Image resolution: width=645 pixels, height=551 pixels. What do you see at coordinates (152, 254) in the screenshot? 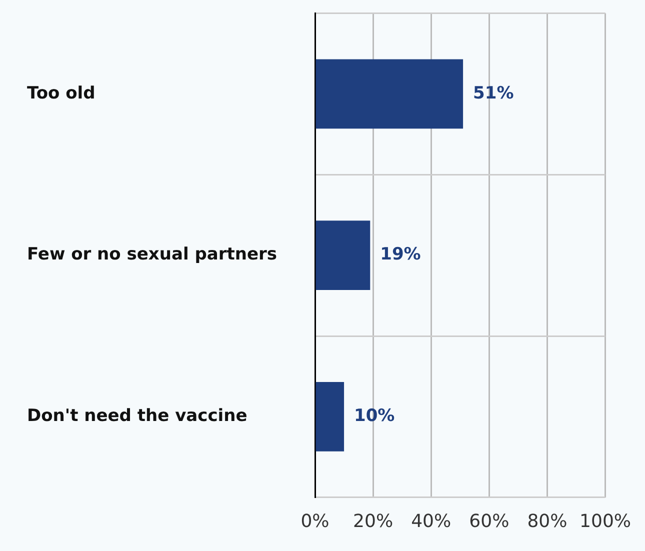
I see `y-tick-label: Few or no sexual partners` at bounding box center [152, 254].